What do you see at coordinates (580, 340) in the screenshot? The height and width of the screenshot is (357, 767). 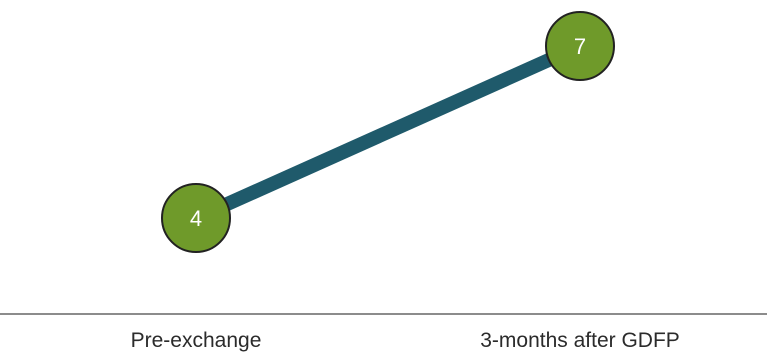 I see `category-label: 3-months after GDFP` at bounding box center [580, 340].